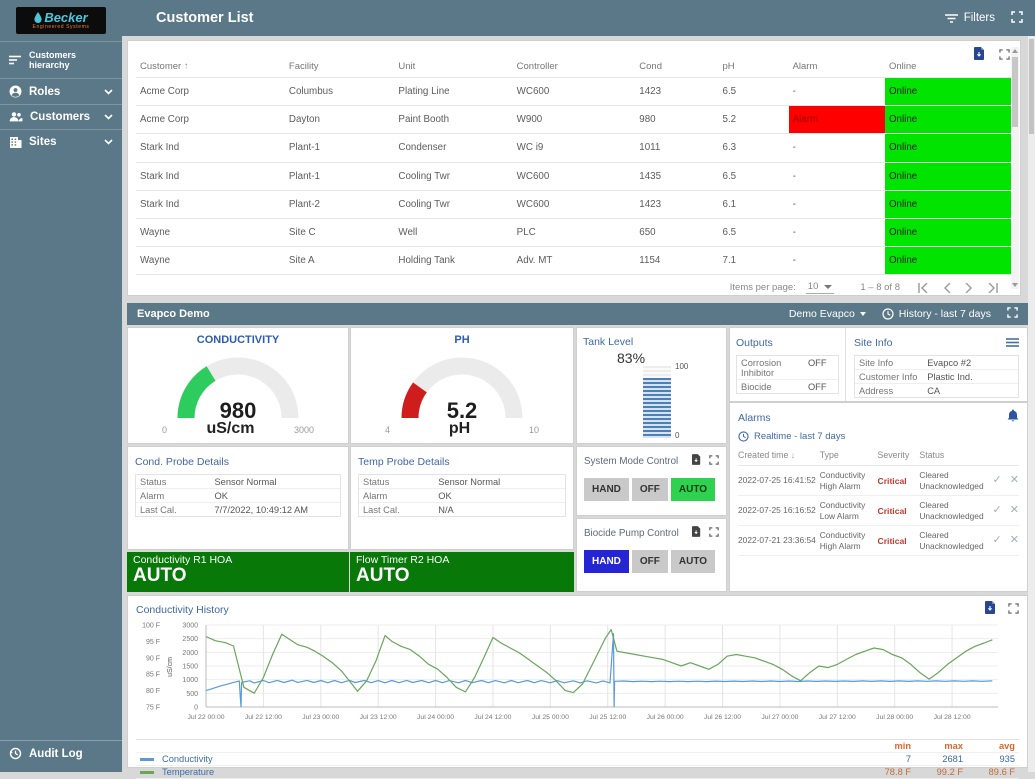 Image resolution: width=1035 pixels, height=779 pixels. I want to click on kv-value: N/A, so click(446, 509).